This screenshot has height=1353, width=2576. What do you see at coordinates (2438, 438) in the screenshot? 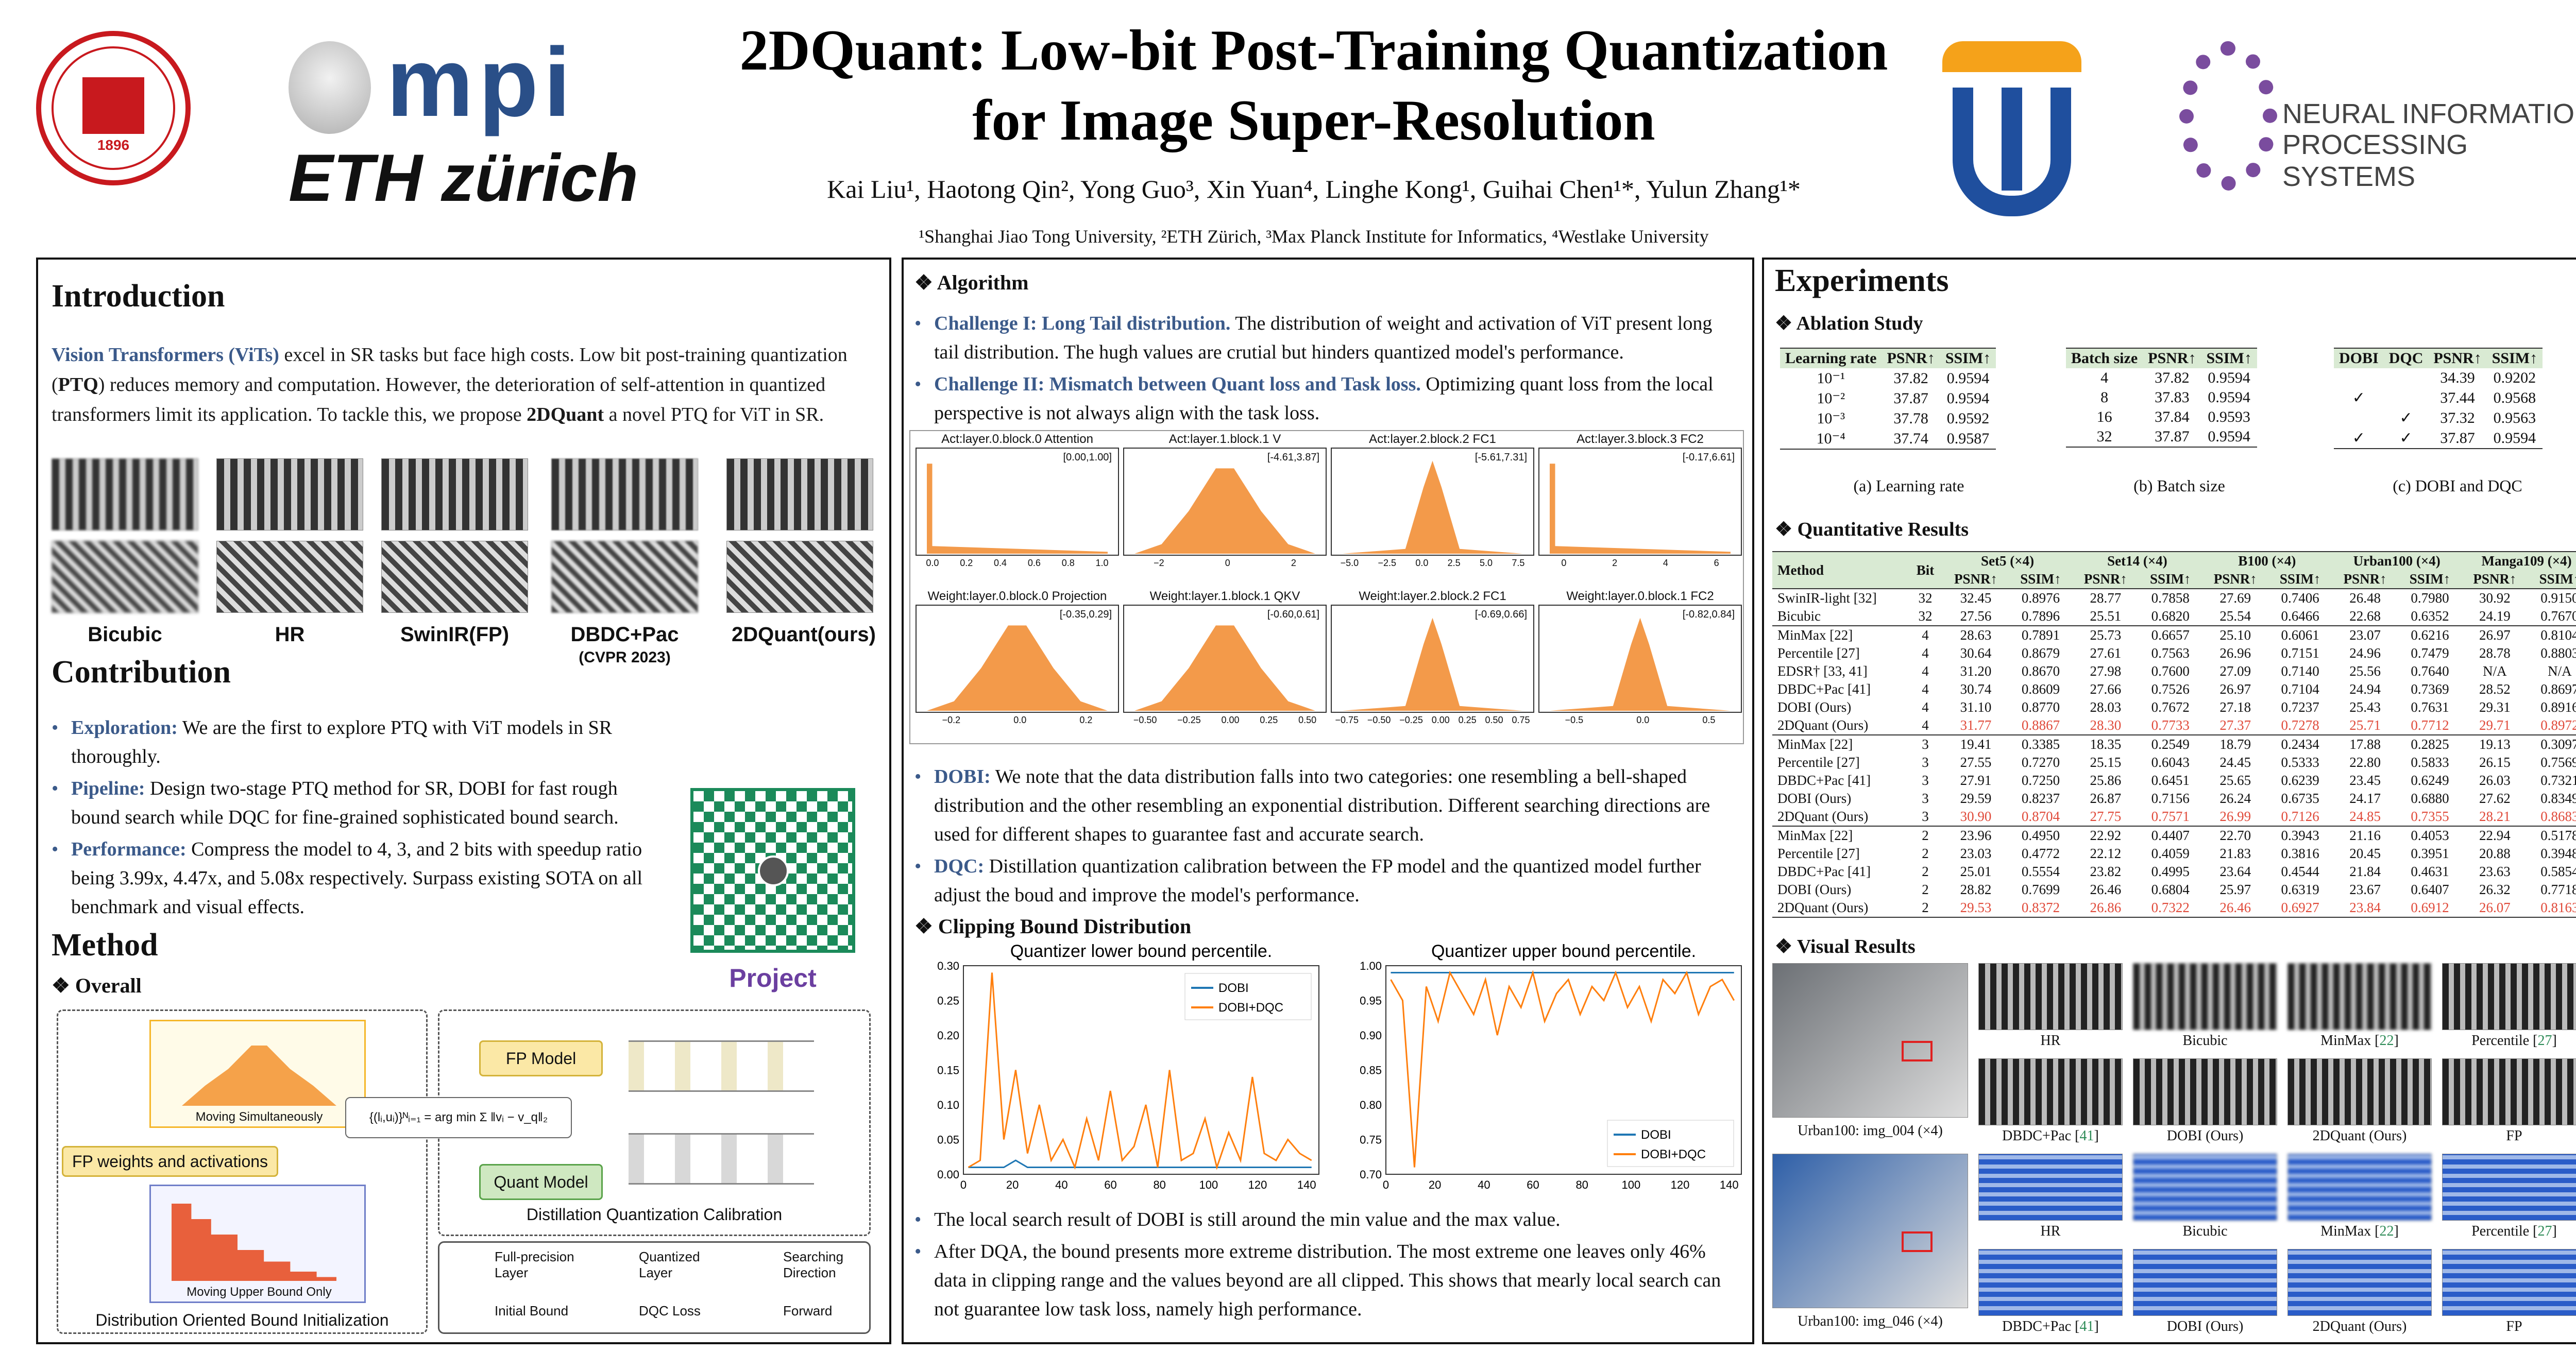
I see `table-row: ✓ ✓ 37.87 0.9594` at bounding box center [2438, 438].